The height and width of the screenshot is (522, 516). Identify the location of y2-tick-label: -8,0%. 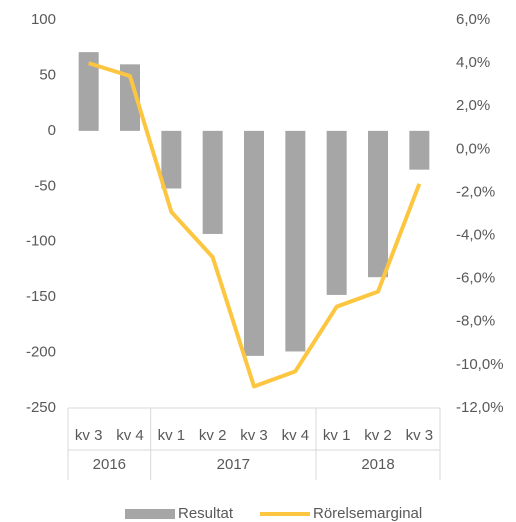
(475, 321).